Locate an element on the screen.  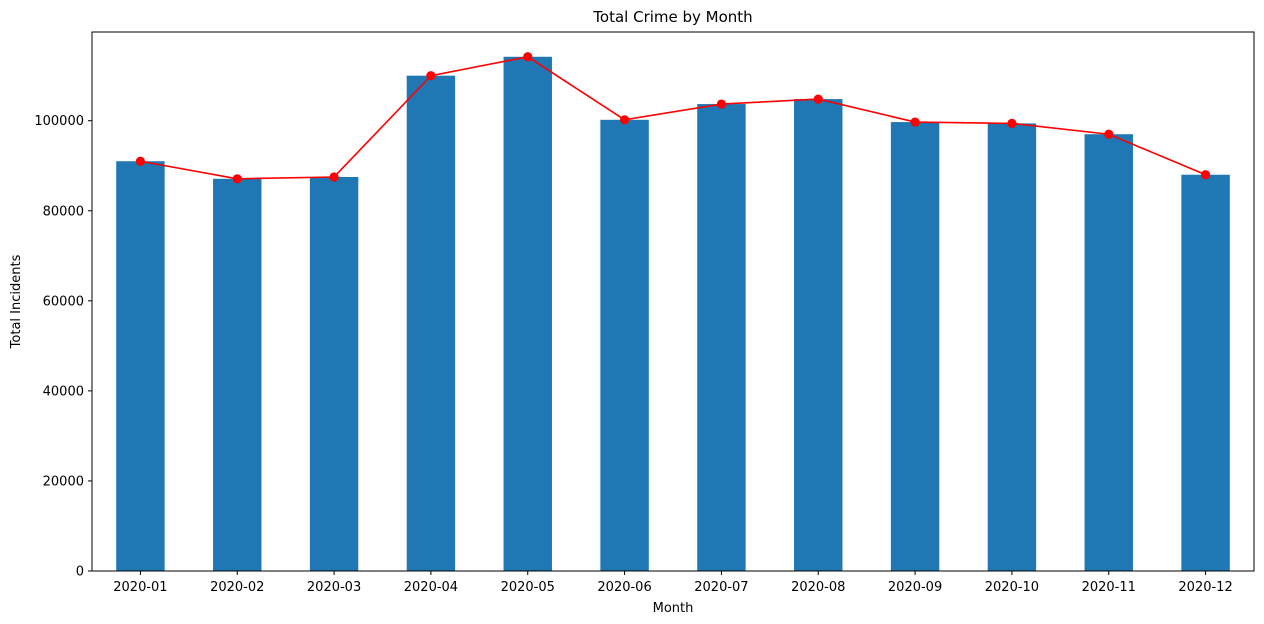
x-tick-label: 2020-06 is located at coordinates (624, 587).